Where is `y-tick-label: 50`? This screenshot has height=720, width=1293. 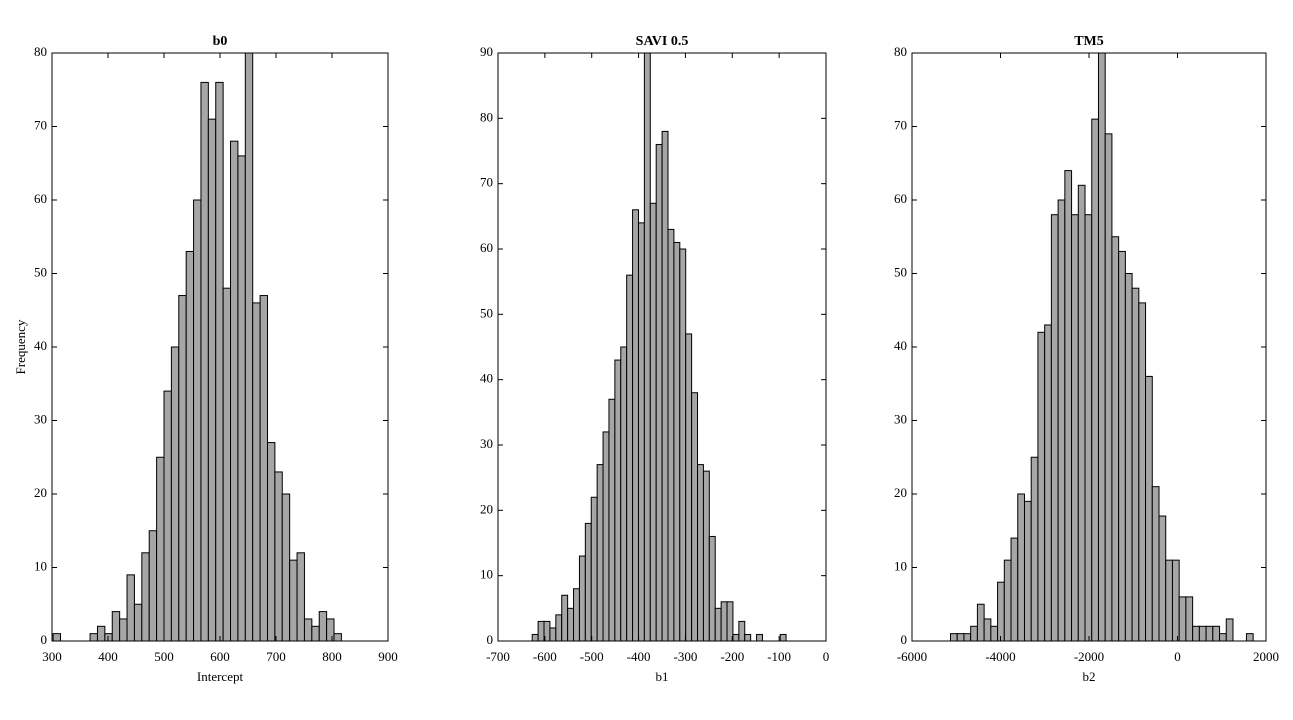
y-tick-label: 50 is located at coordinates (900, 271).